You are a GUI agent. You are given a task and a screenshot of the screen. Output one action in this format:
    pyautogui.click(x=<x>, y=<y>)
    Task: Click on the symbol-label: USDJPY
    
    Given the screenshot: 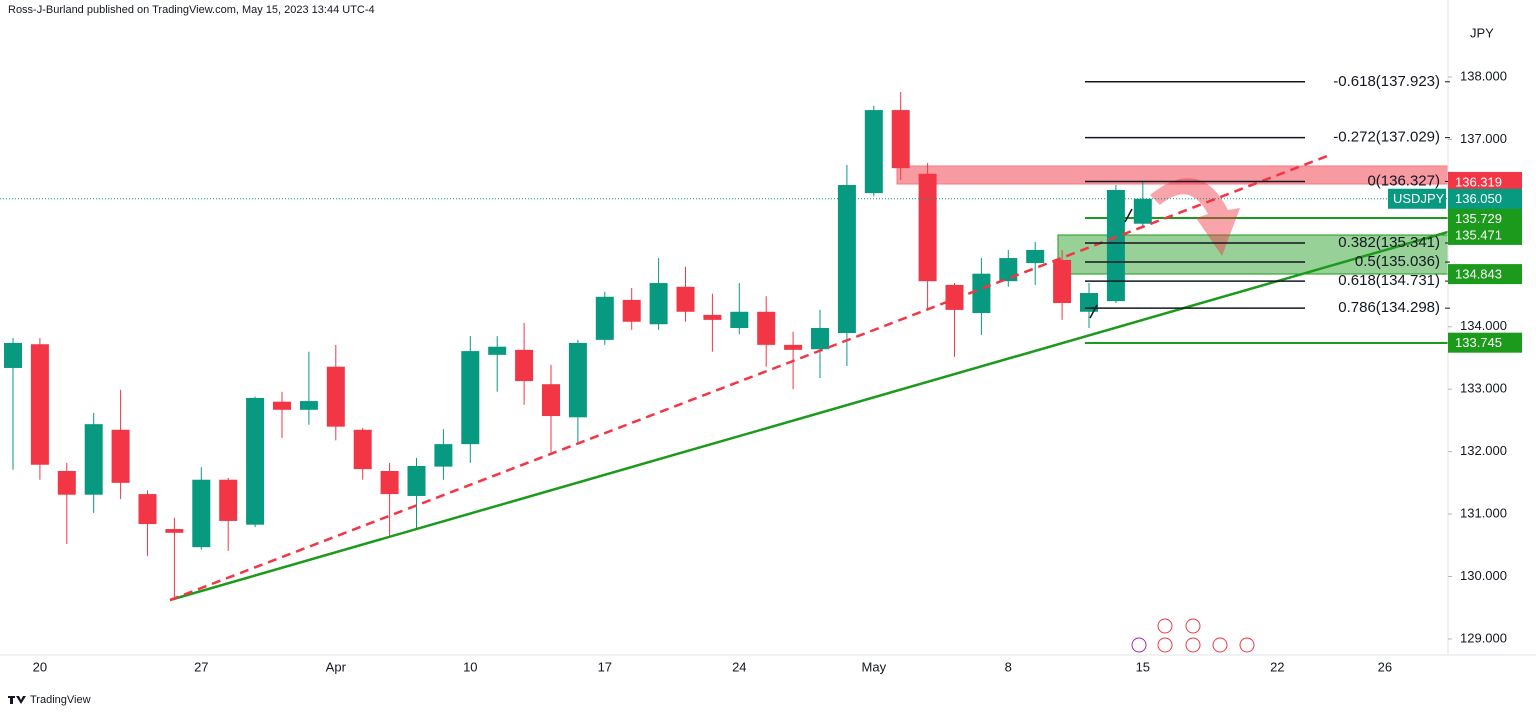 What is the action you would take?
    pyautogui.click(x=1419, y=198)
    